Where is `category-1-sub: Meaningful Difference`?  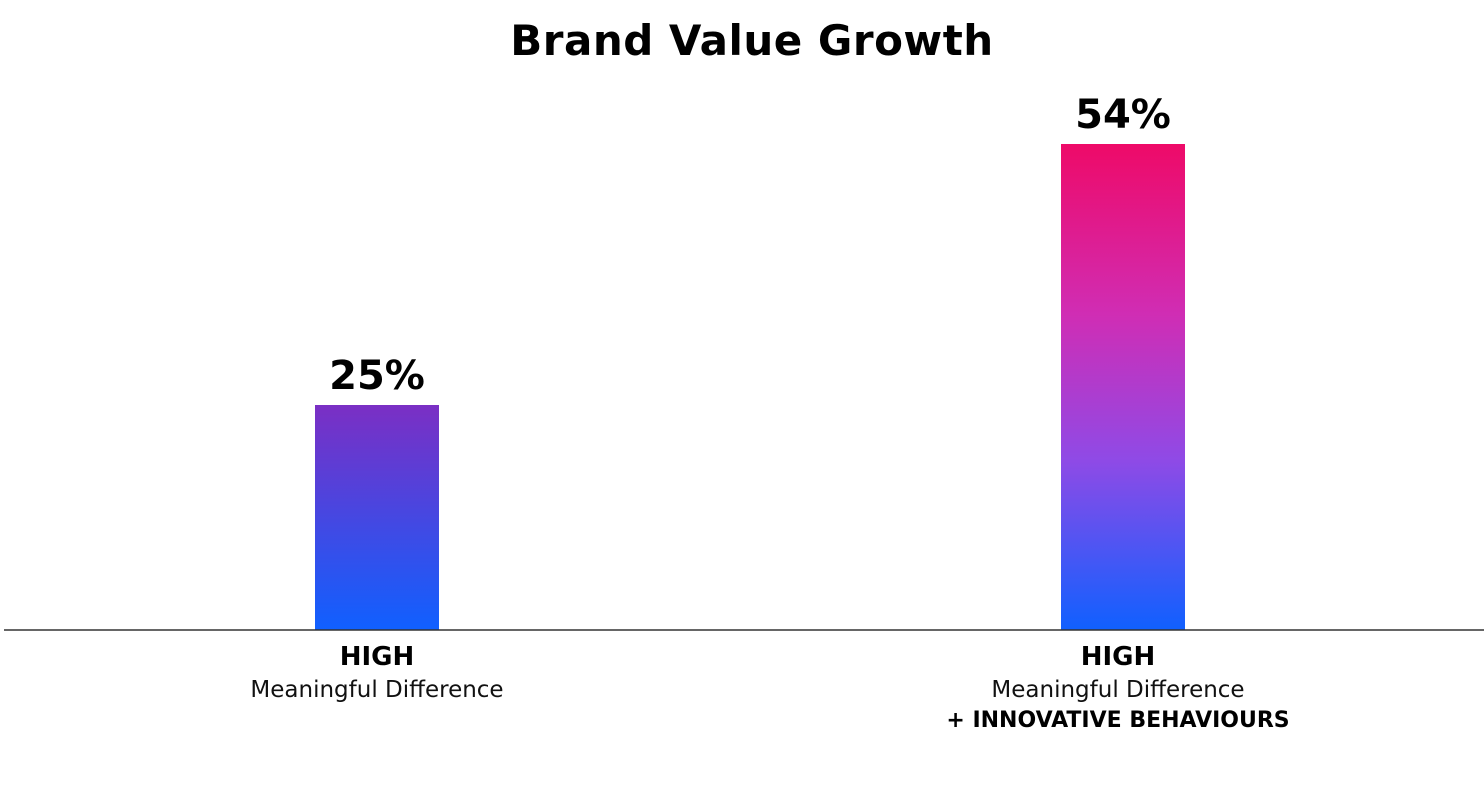 category-1-sub: Meaningful Difference is located at coordinates (377, 690).